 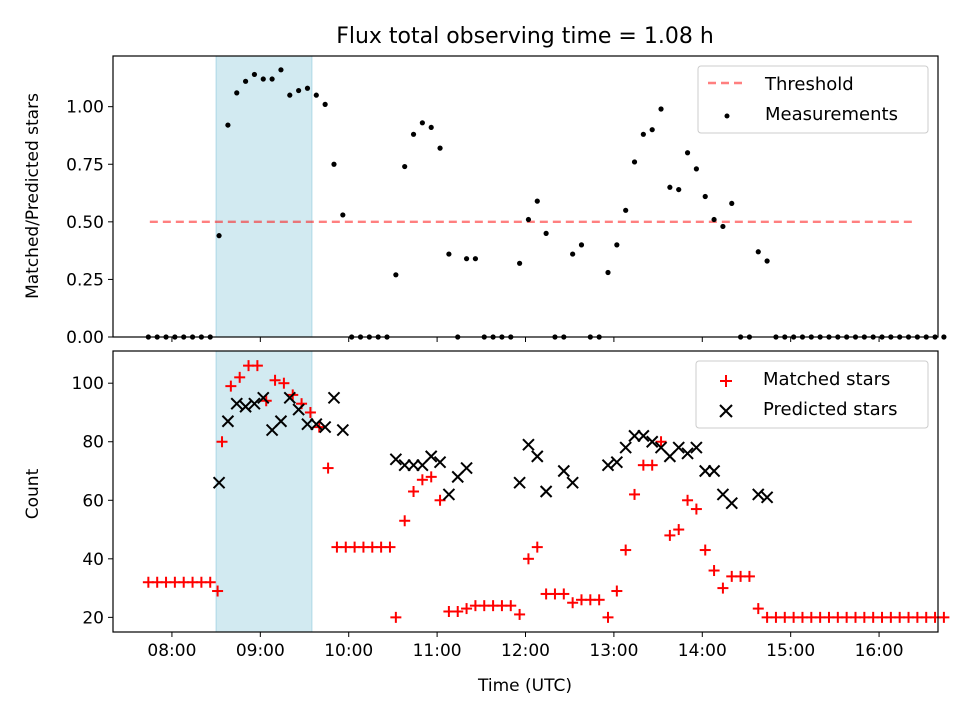 What do you see at coordinates (348, 651) in the screenshot?
I see `x-tick-label: 10:00` at bounding box center [348, 651].